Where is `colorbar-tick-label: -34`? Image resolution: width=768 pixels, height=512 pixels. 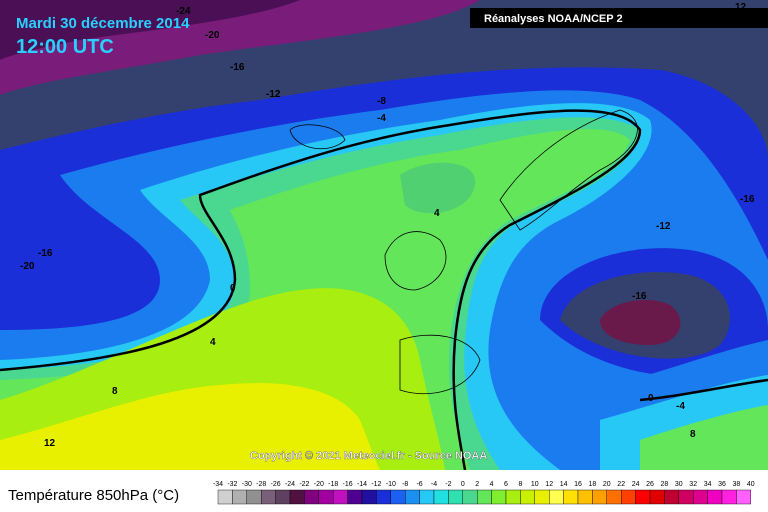 colorbar-tick-label: -34 is located at coordinates (218, 484).